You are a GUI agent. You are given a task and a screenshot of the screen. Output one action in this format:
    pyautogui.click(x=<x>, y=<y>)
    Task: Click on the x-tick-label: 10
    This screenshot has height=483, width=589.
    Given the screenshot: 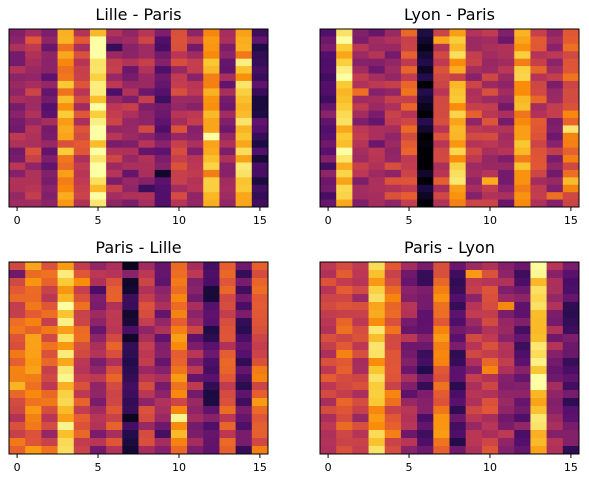 What is the action you would take?
    pyautogui.click(x=179, y=220)
    